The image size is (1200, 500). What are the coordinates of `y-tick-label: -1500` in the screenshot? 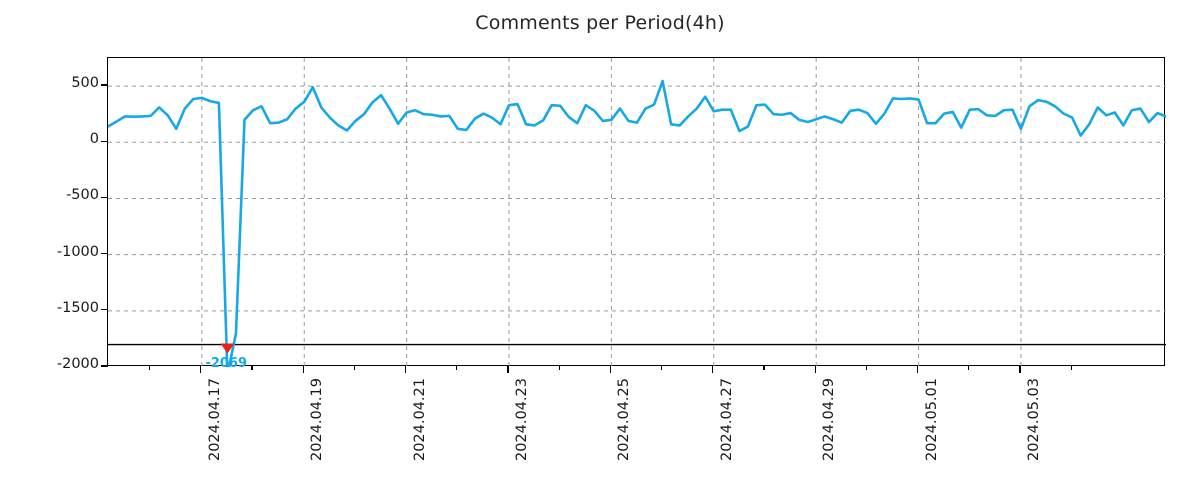 It's located at (77, 307).